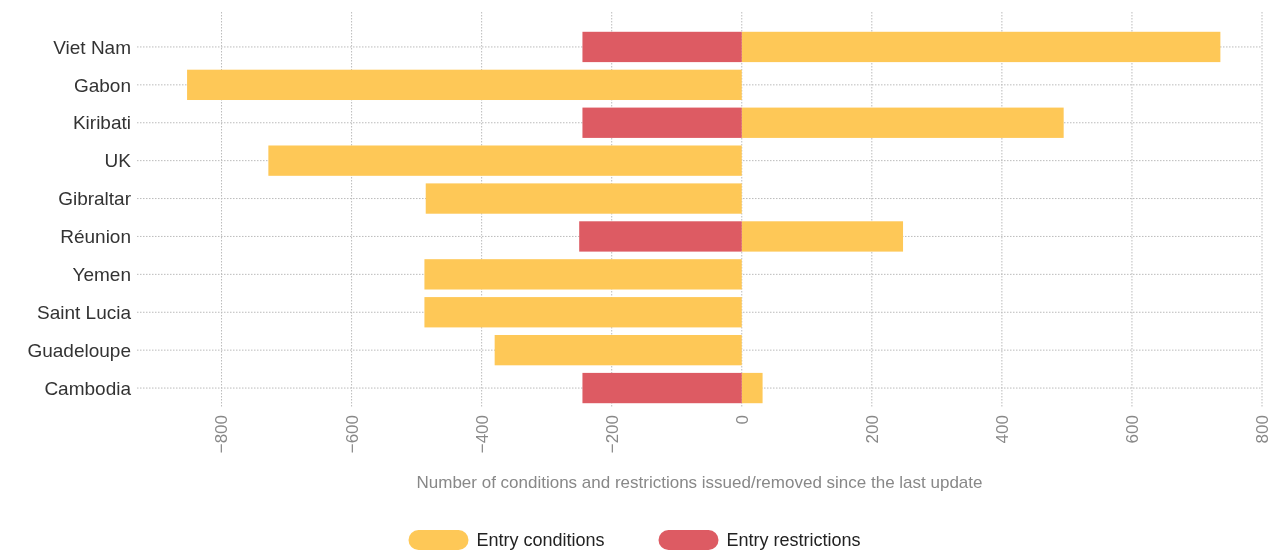 The image size is (1277, 551). What do you see at coordinates (84, 312) in the screenshot?
I see `y-tick-label: Saint Lucia` at bounding box center [84, 312].